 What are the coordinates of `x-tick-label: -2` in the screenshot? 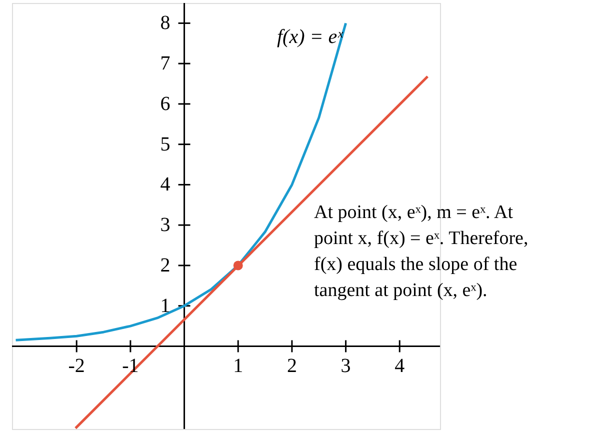 It's located at (76, 366).